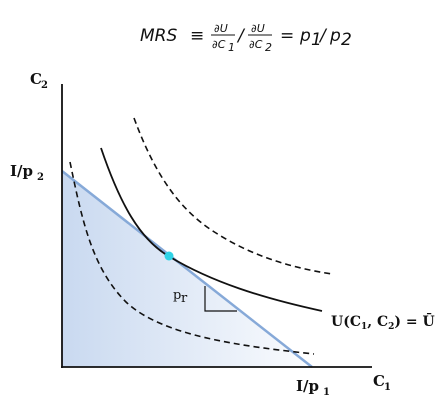  I want to click on y-intercept-label-sub: 2, so click(40, 177).